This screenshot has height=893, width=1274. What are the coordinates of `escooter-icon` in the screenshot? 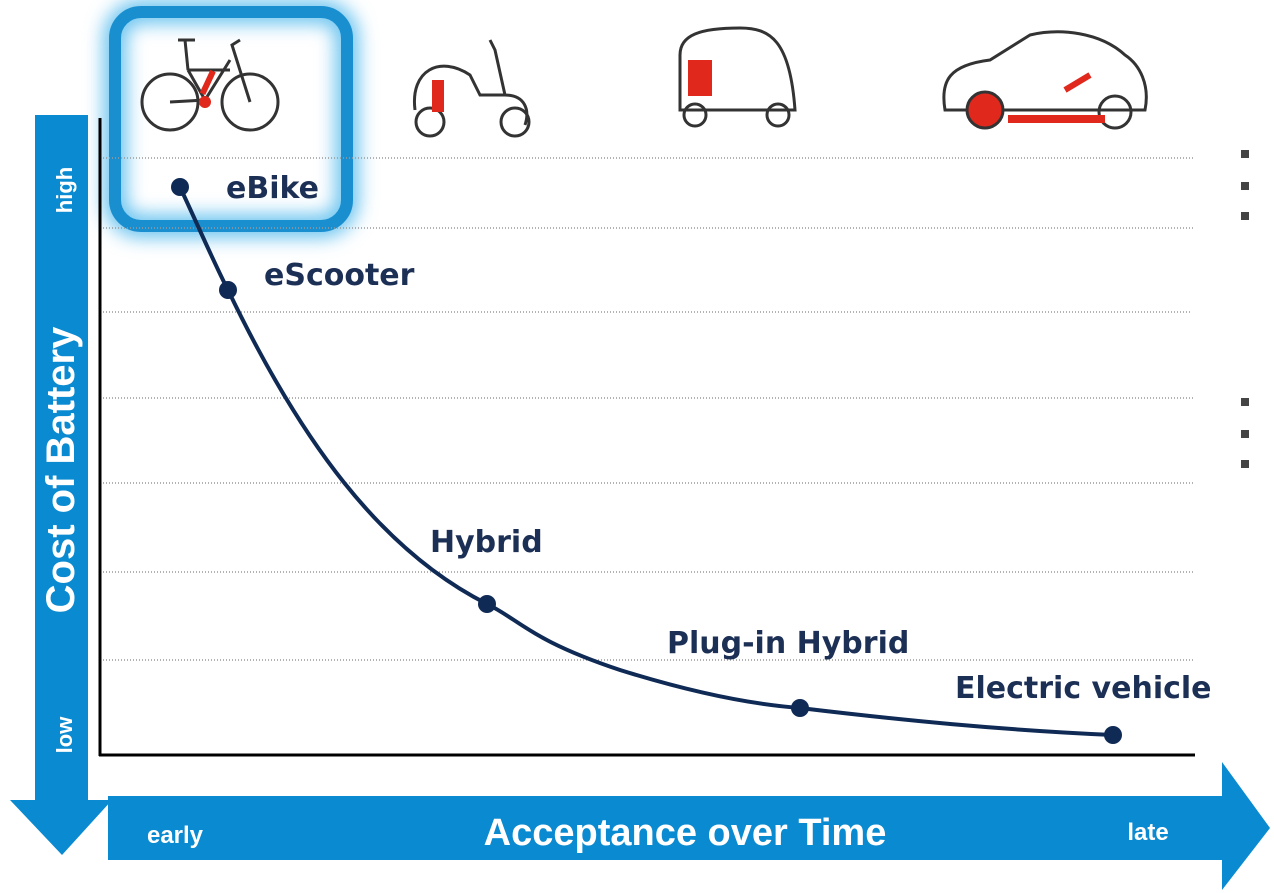 It's located at (471, 88).